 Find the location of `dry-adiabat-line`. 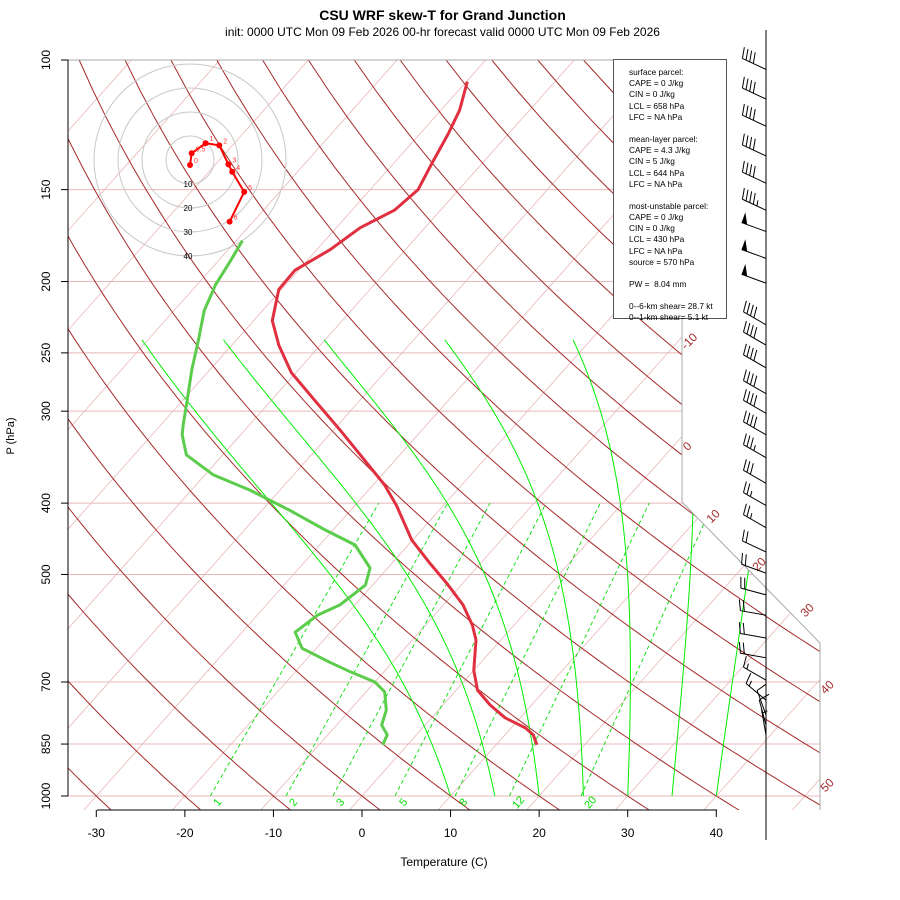

dry-adiabat-line is located at coordinates (135, 435).